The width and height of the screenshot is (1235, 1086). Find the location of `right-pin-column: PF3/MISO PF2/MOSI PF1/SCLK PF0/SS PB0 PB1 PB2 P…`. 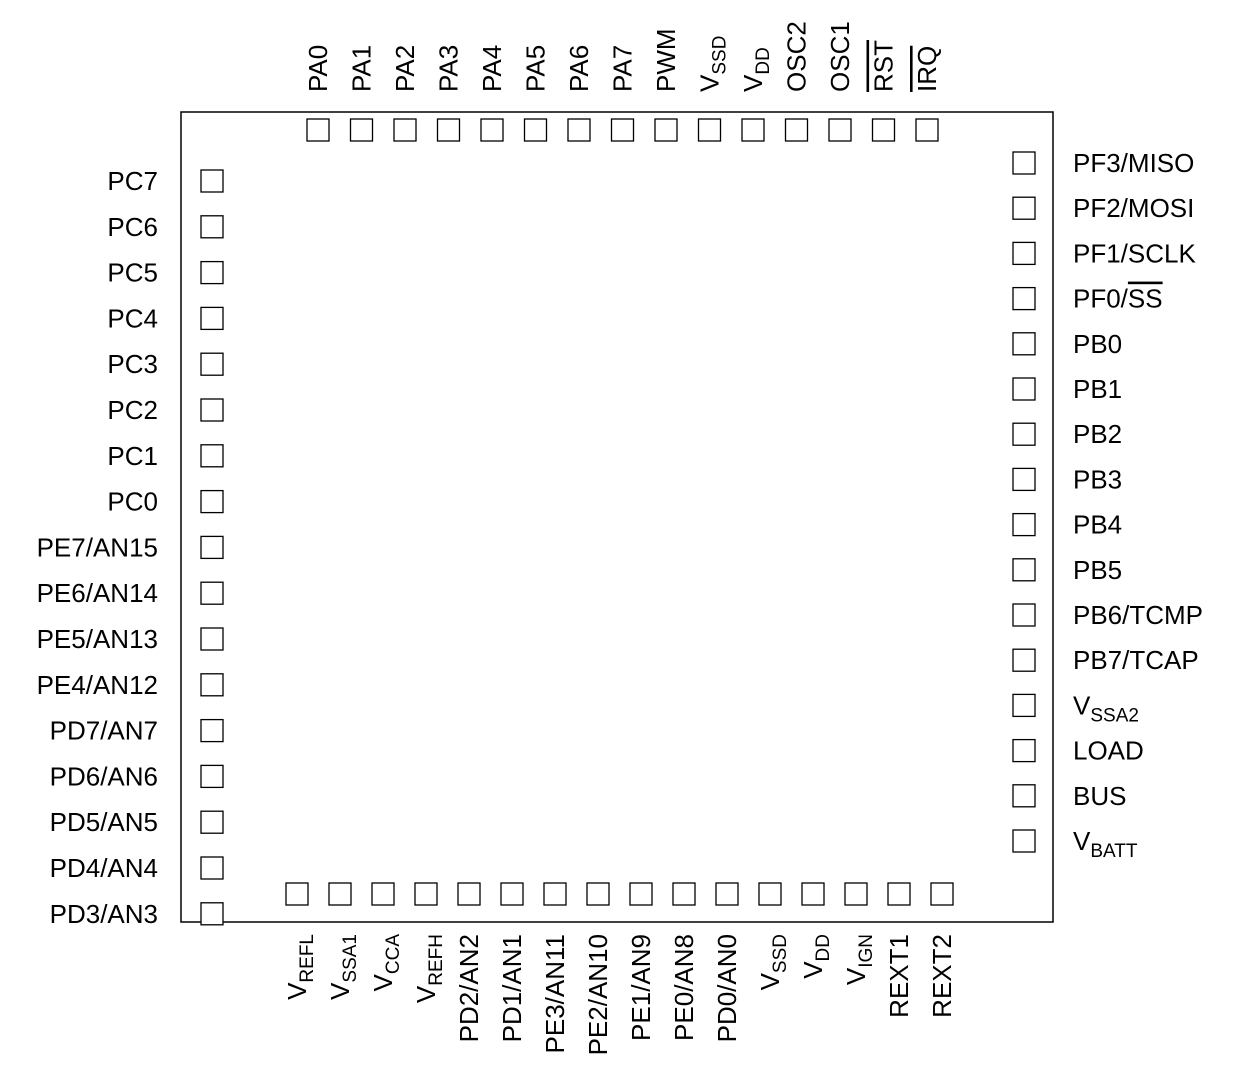

right-pin-column: PF3/MISO PF2/MOSI PF1/SCLK PF0/SS PB0 PB1 PB2 P… is located at coordinates (1107, 505).